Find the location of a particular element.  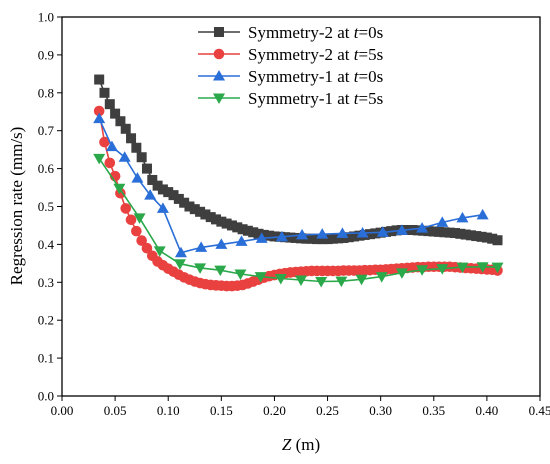

x-axis-title: Z (m) is located at coordinates (301, 444).